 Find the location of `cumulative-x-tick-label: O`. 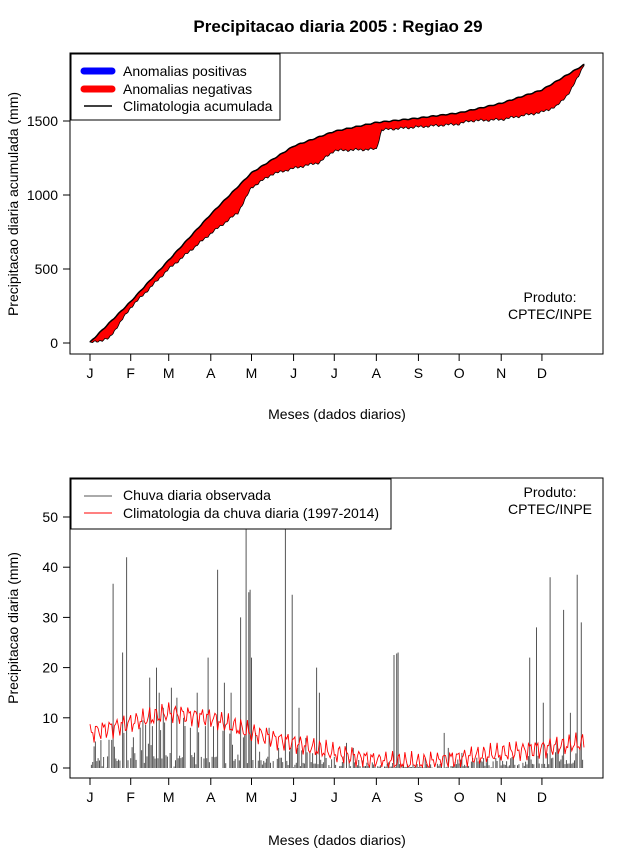

cumulative-x-tick-label: O is located at coordinates (459, 373).